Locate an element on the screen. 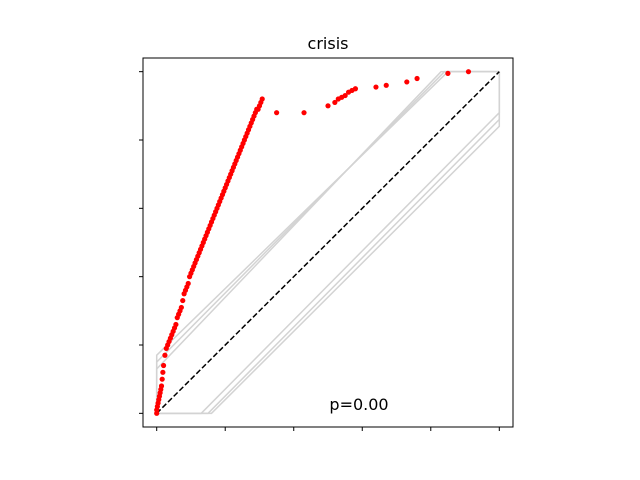 This screenshot has width=640, height=480. p-value-annotation: p=0.00 is located at coordinates (358, 404).